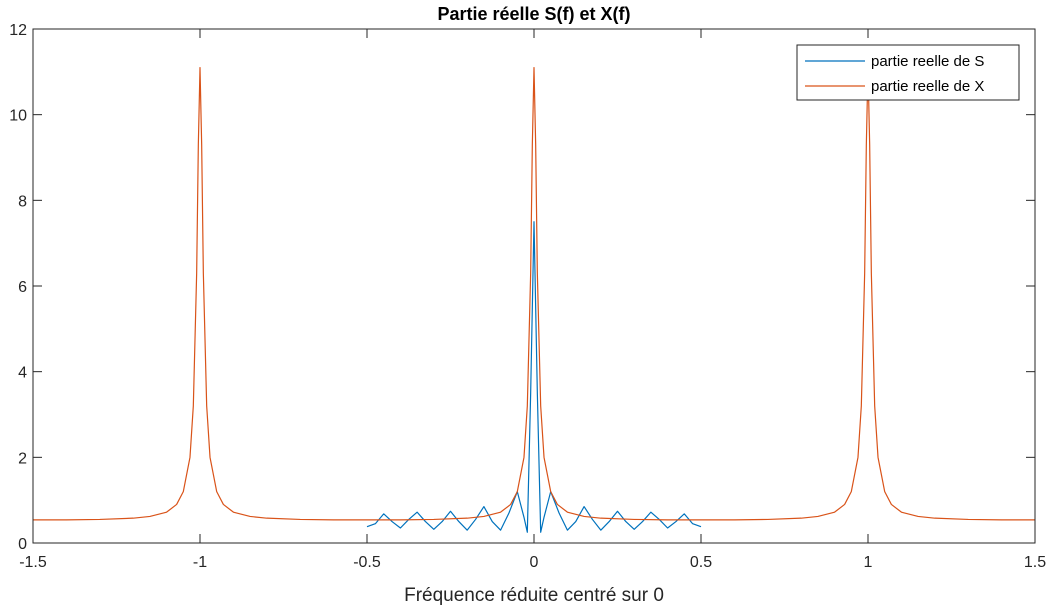  Describe the element at coordinates (927, 61) in the screenshot. I see `legend-label-s: partie reelle de S` at that location.